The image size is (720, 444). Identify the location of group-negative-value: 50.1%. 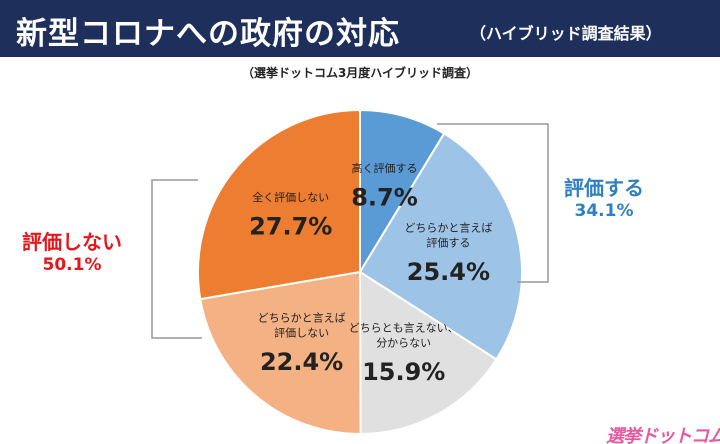
(72, 265).